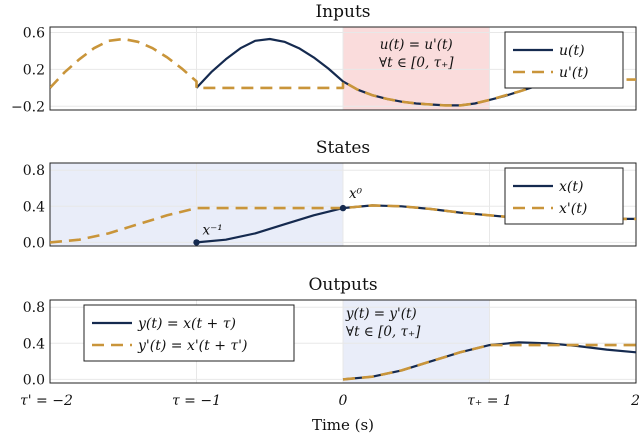  I want to click on legend-entry: u(t), so click(572, 51).